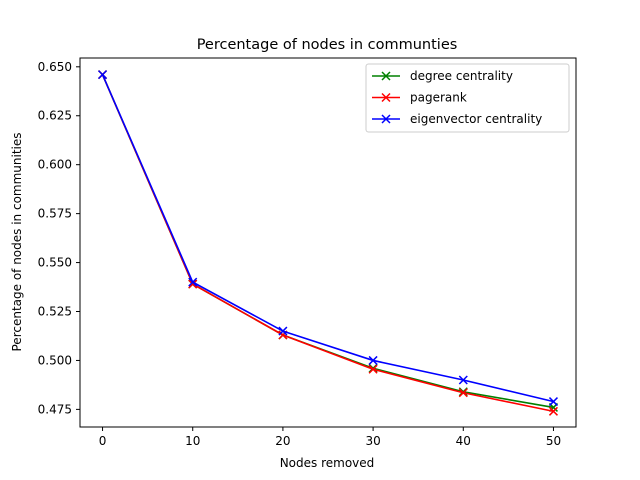  I want to click on y-tick-label: 0.475, so click(55, 409).